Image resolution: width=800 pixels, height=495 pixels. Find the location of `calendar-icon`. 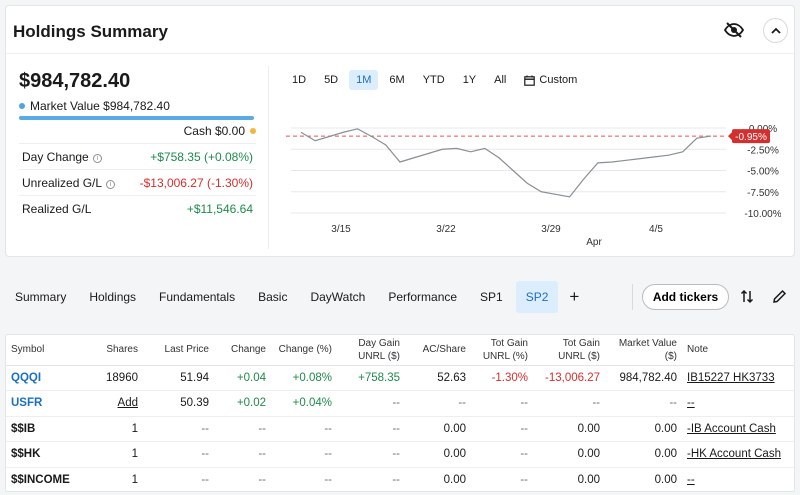

calendar-icon is located at coordinates (530, 80).